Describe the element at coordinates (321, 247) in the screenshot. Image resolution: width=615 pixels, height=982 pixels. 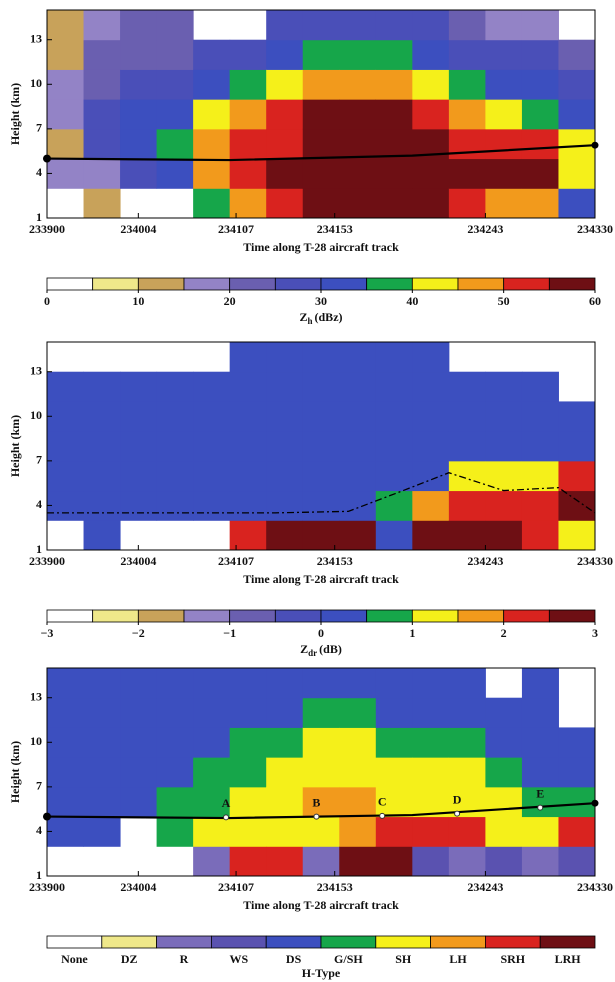
I see `x-axis-label: Time along T-28 aircraft track` at that location.